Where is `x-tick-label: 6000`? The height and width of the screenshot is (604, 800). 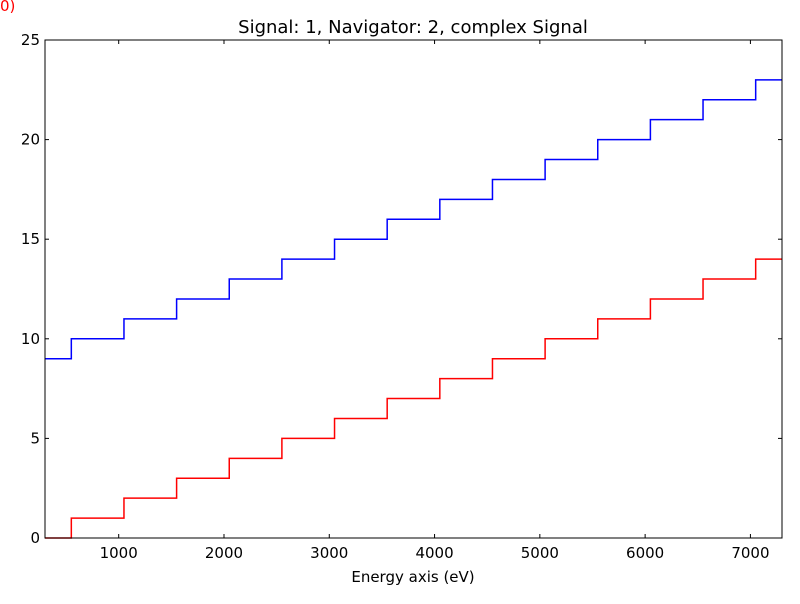
x-tick-label: 6000 is located at coordinates (645, 553).